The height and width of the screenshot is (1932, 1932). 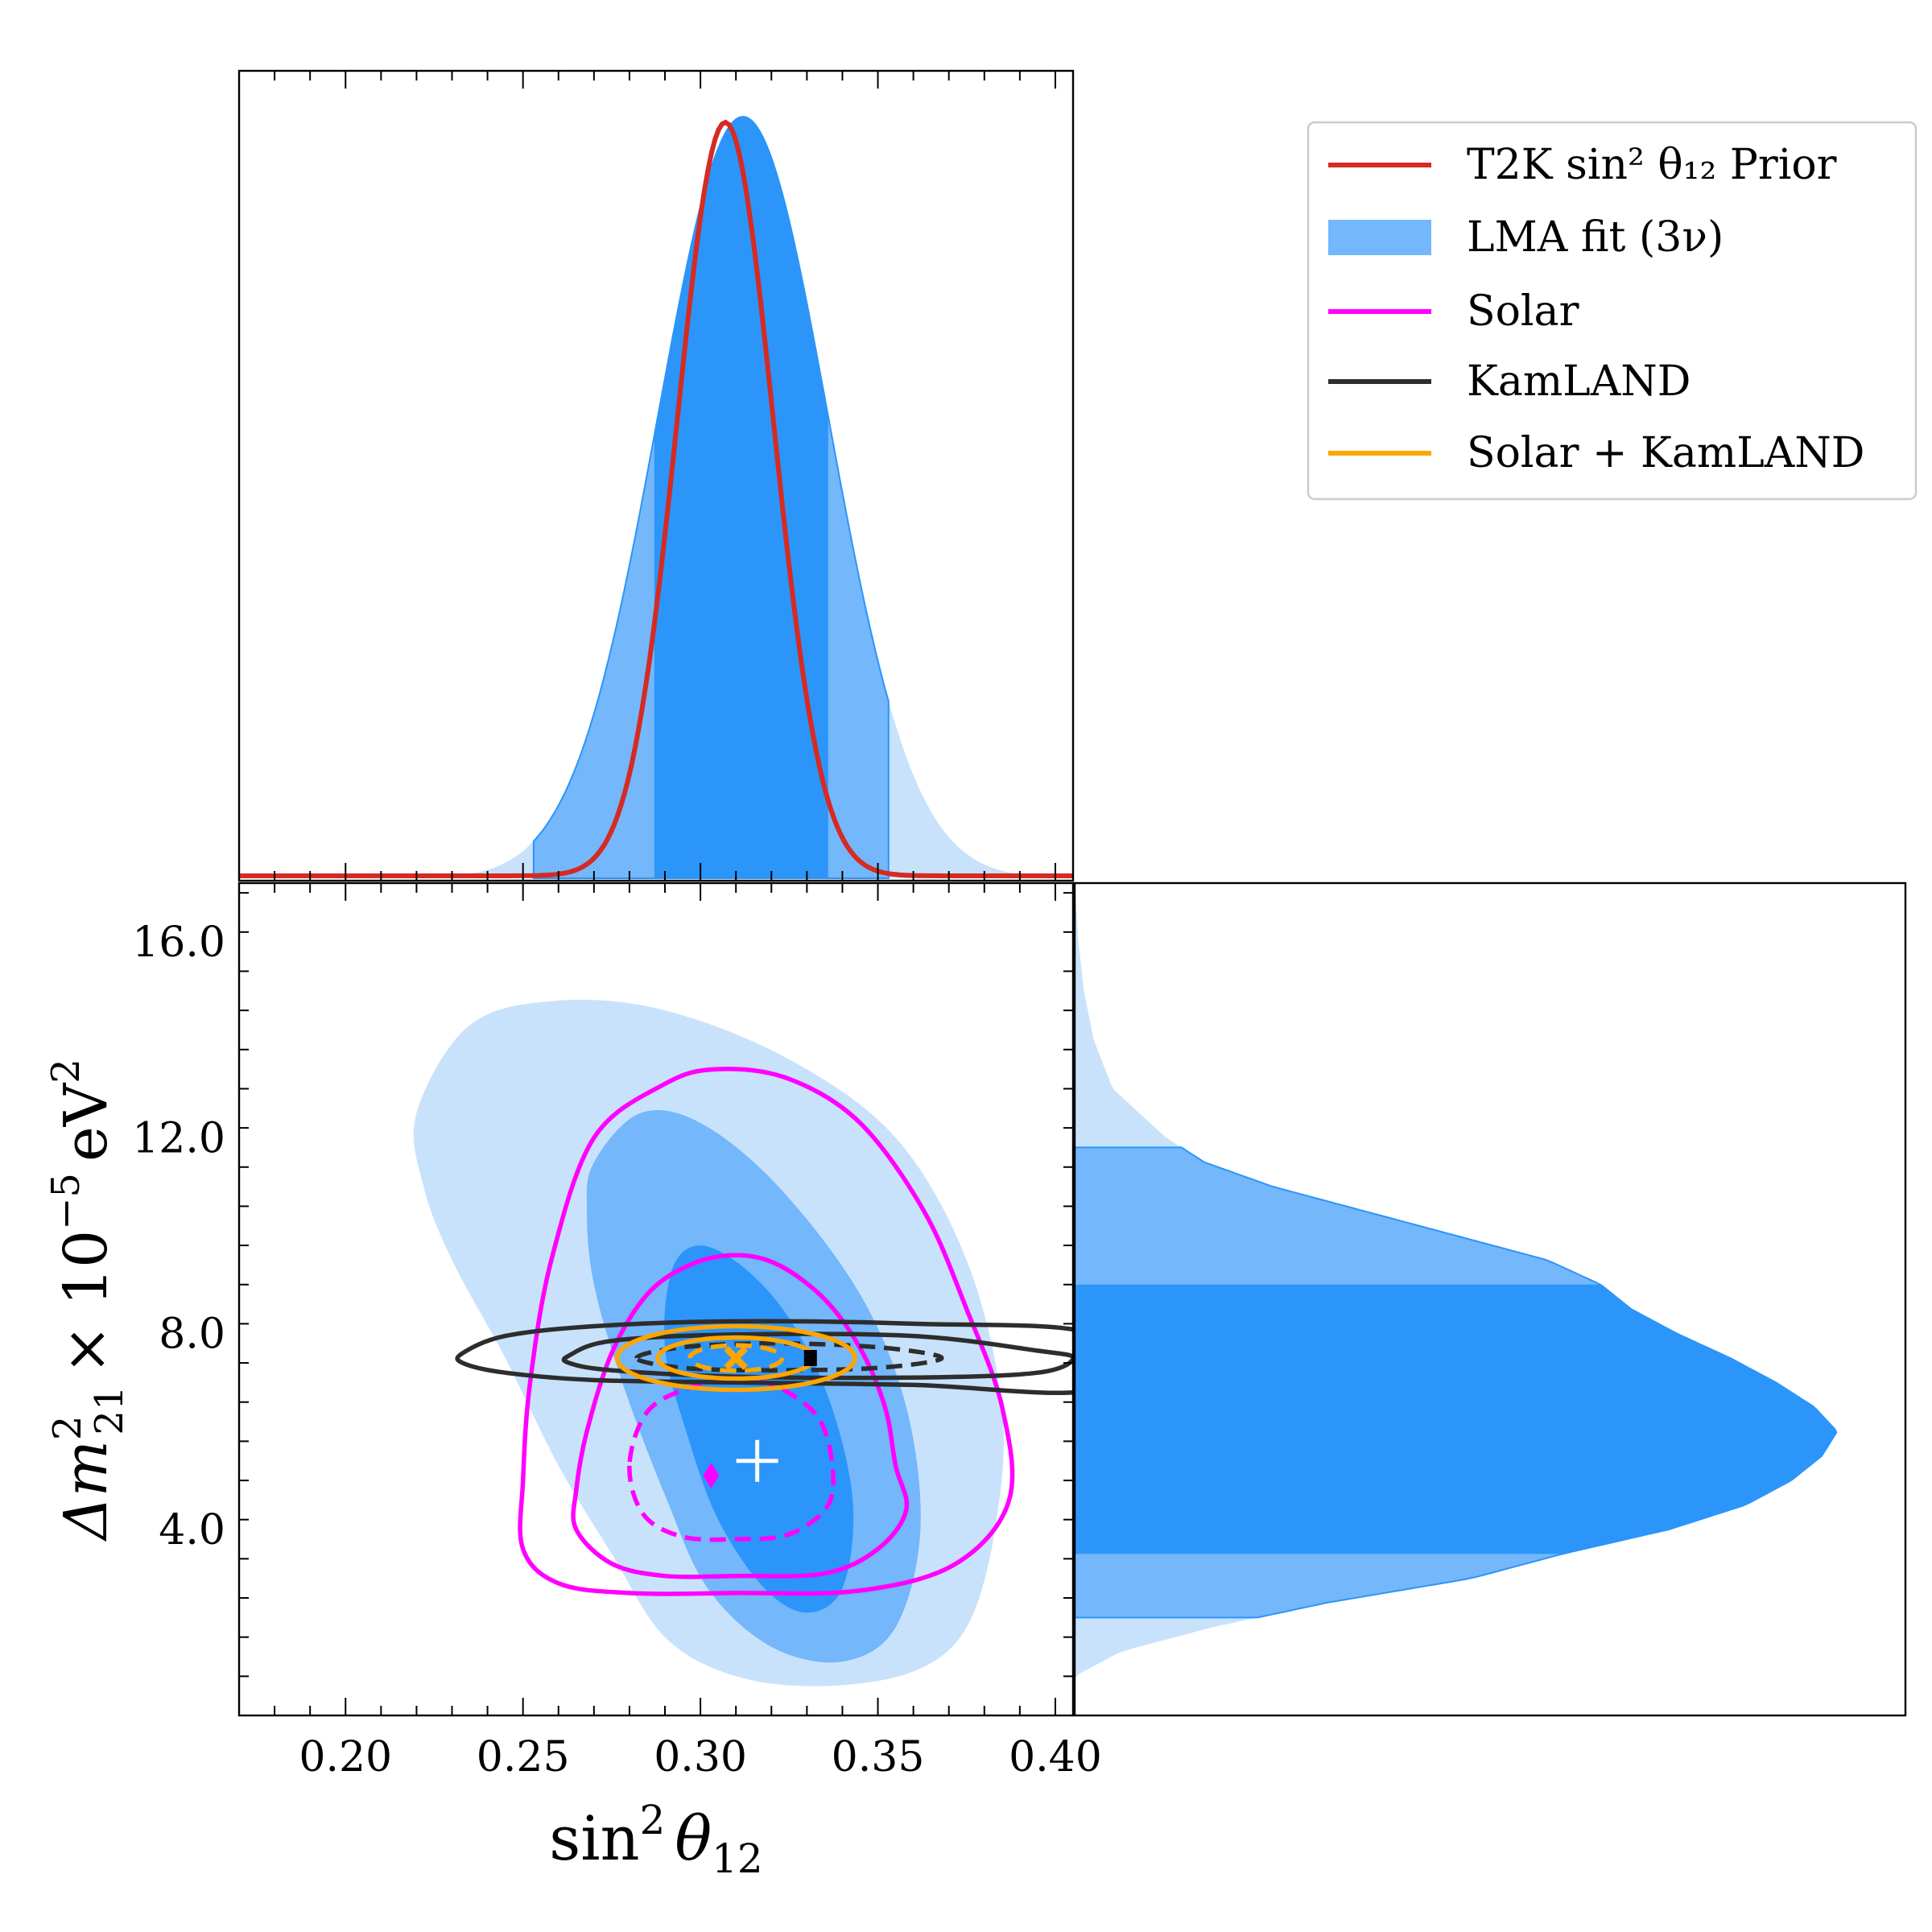 I want to click on legend-label-solar-kamland: Solar + KamLAND, so click(x=1665, y=453).